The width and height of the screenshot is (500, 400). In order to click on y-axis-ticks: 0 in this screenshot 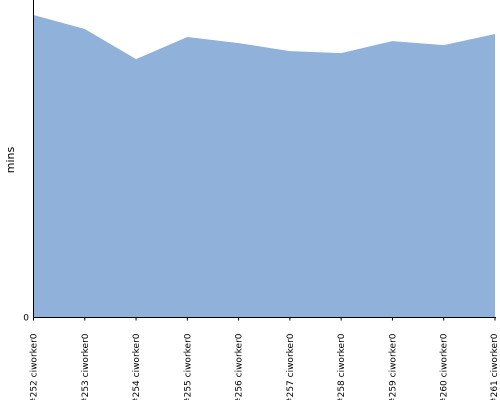, I will do `click(26, 319)`.